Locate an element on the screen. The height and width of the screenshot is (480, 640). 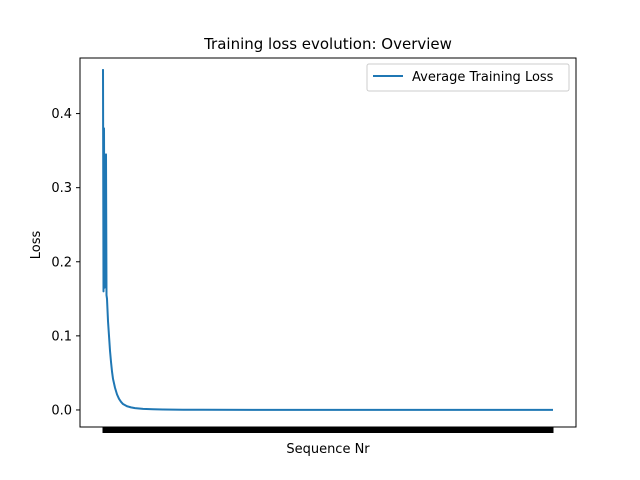
x-axis-title: Sequence Nr is located at coordinates (328, 449).